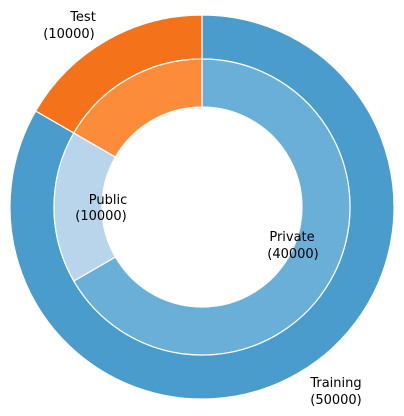  I want to click on value-test: (10000), so click(69, 34).